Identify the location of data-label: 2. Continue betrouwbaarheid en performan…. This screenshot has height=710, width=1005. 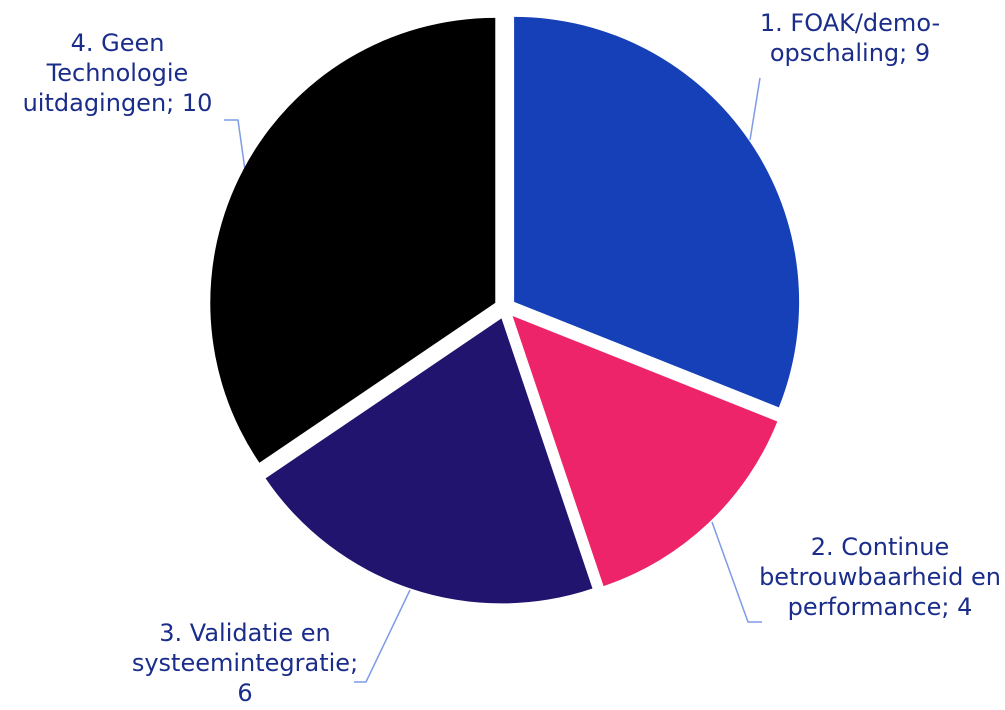
(880, 577).